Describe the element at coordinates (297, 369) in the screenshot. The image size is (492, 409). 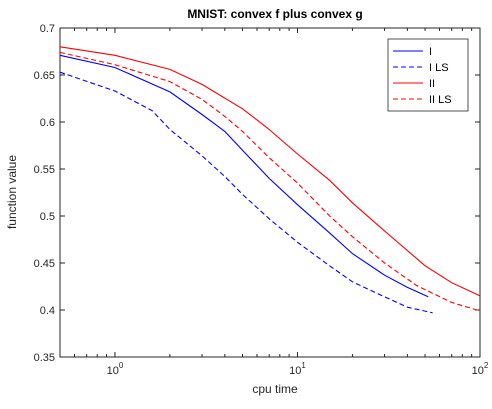
I see `x-tick-label: 10¹` at that location.